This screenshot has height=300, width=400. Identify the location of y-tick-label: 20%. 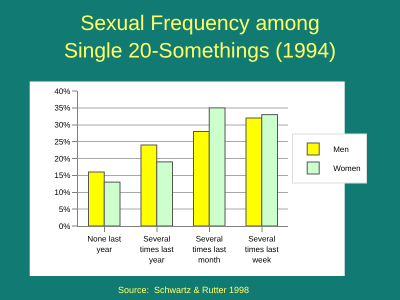
(62, 159).